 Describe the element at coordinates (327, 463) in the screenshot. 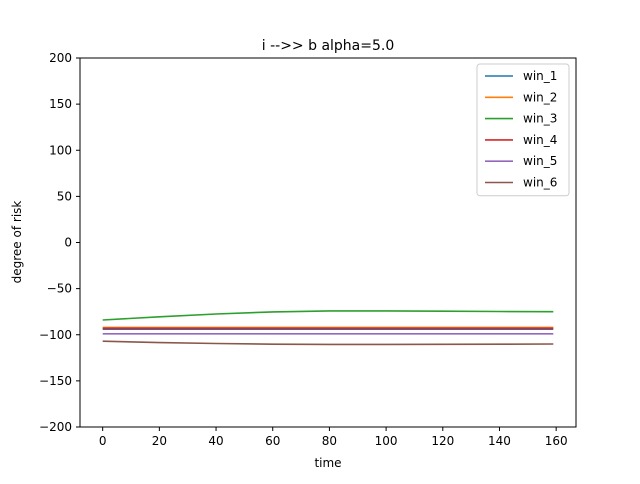

I see `x-axis-label: time` at that location.